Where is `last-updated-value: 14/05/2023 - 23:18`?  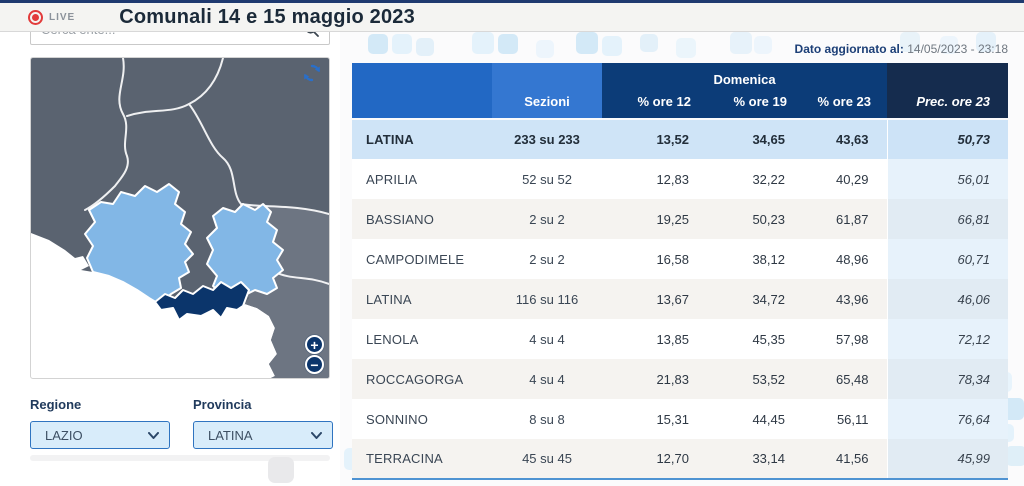
last-updated-value: 14/05/2023 - 23:18 is located at coordinates (957, 49).